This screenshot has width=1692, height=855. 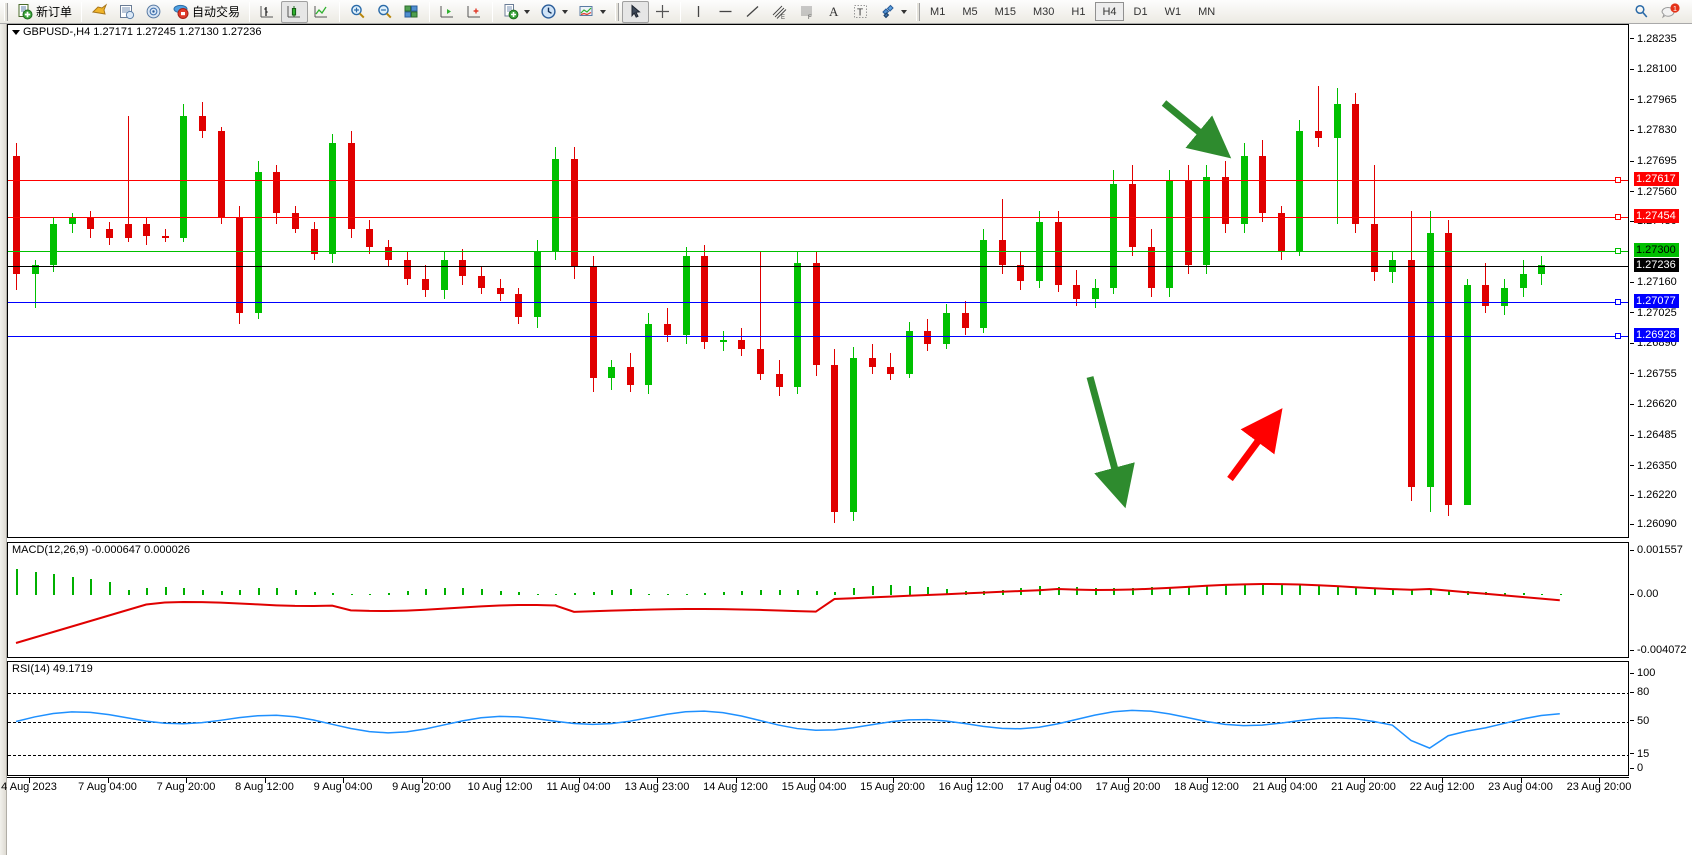 I want to click on chart-collapse-icon, so click(x=16, y=32).